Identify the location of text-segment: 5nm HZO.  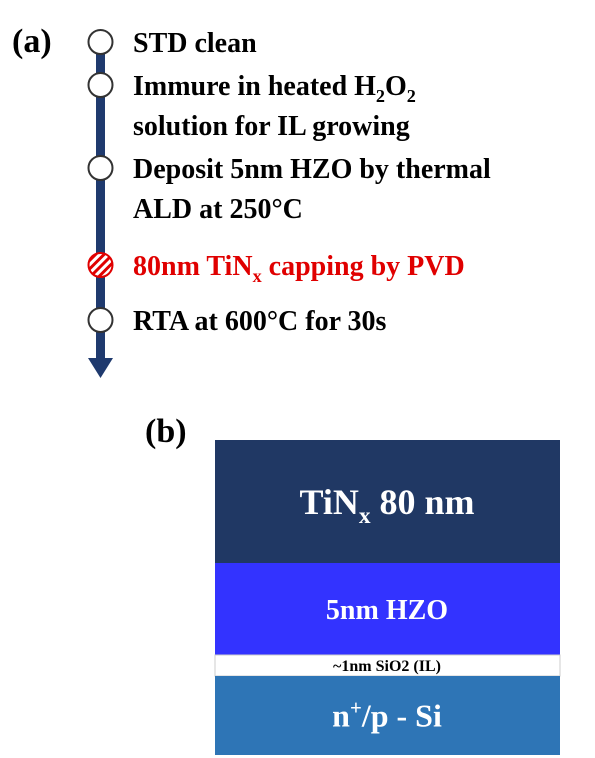
(387, 610).